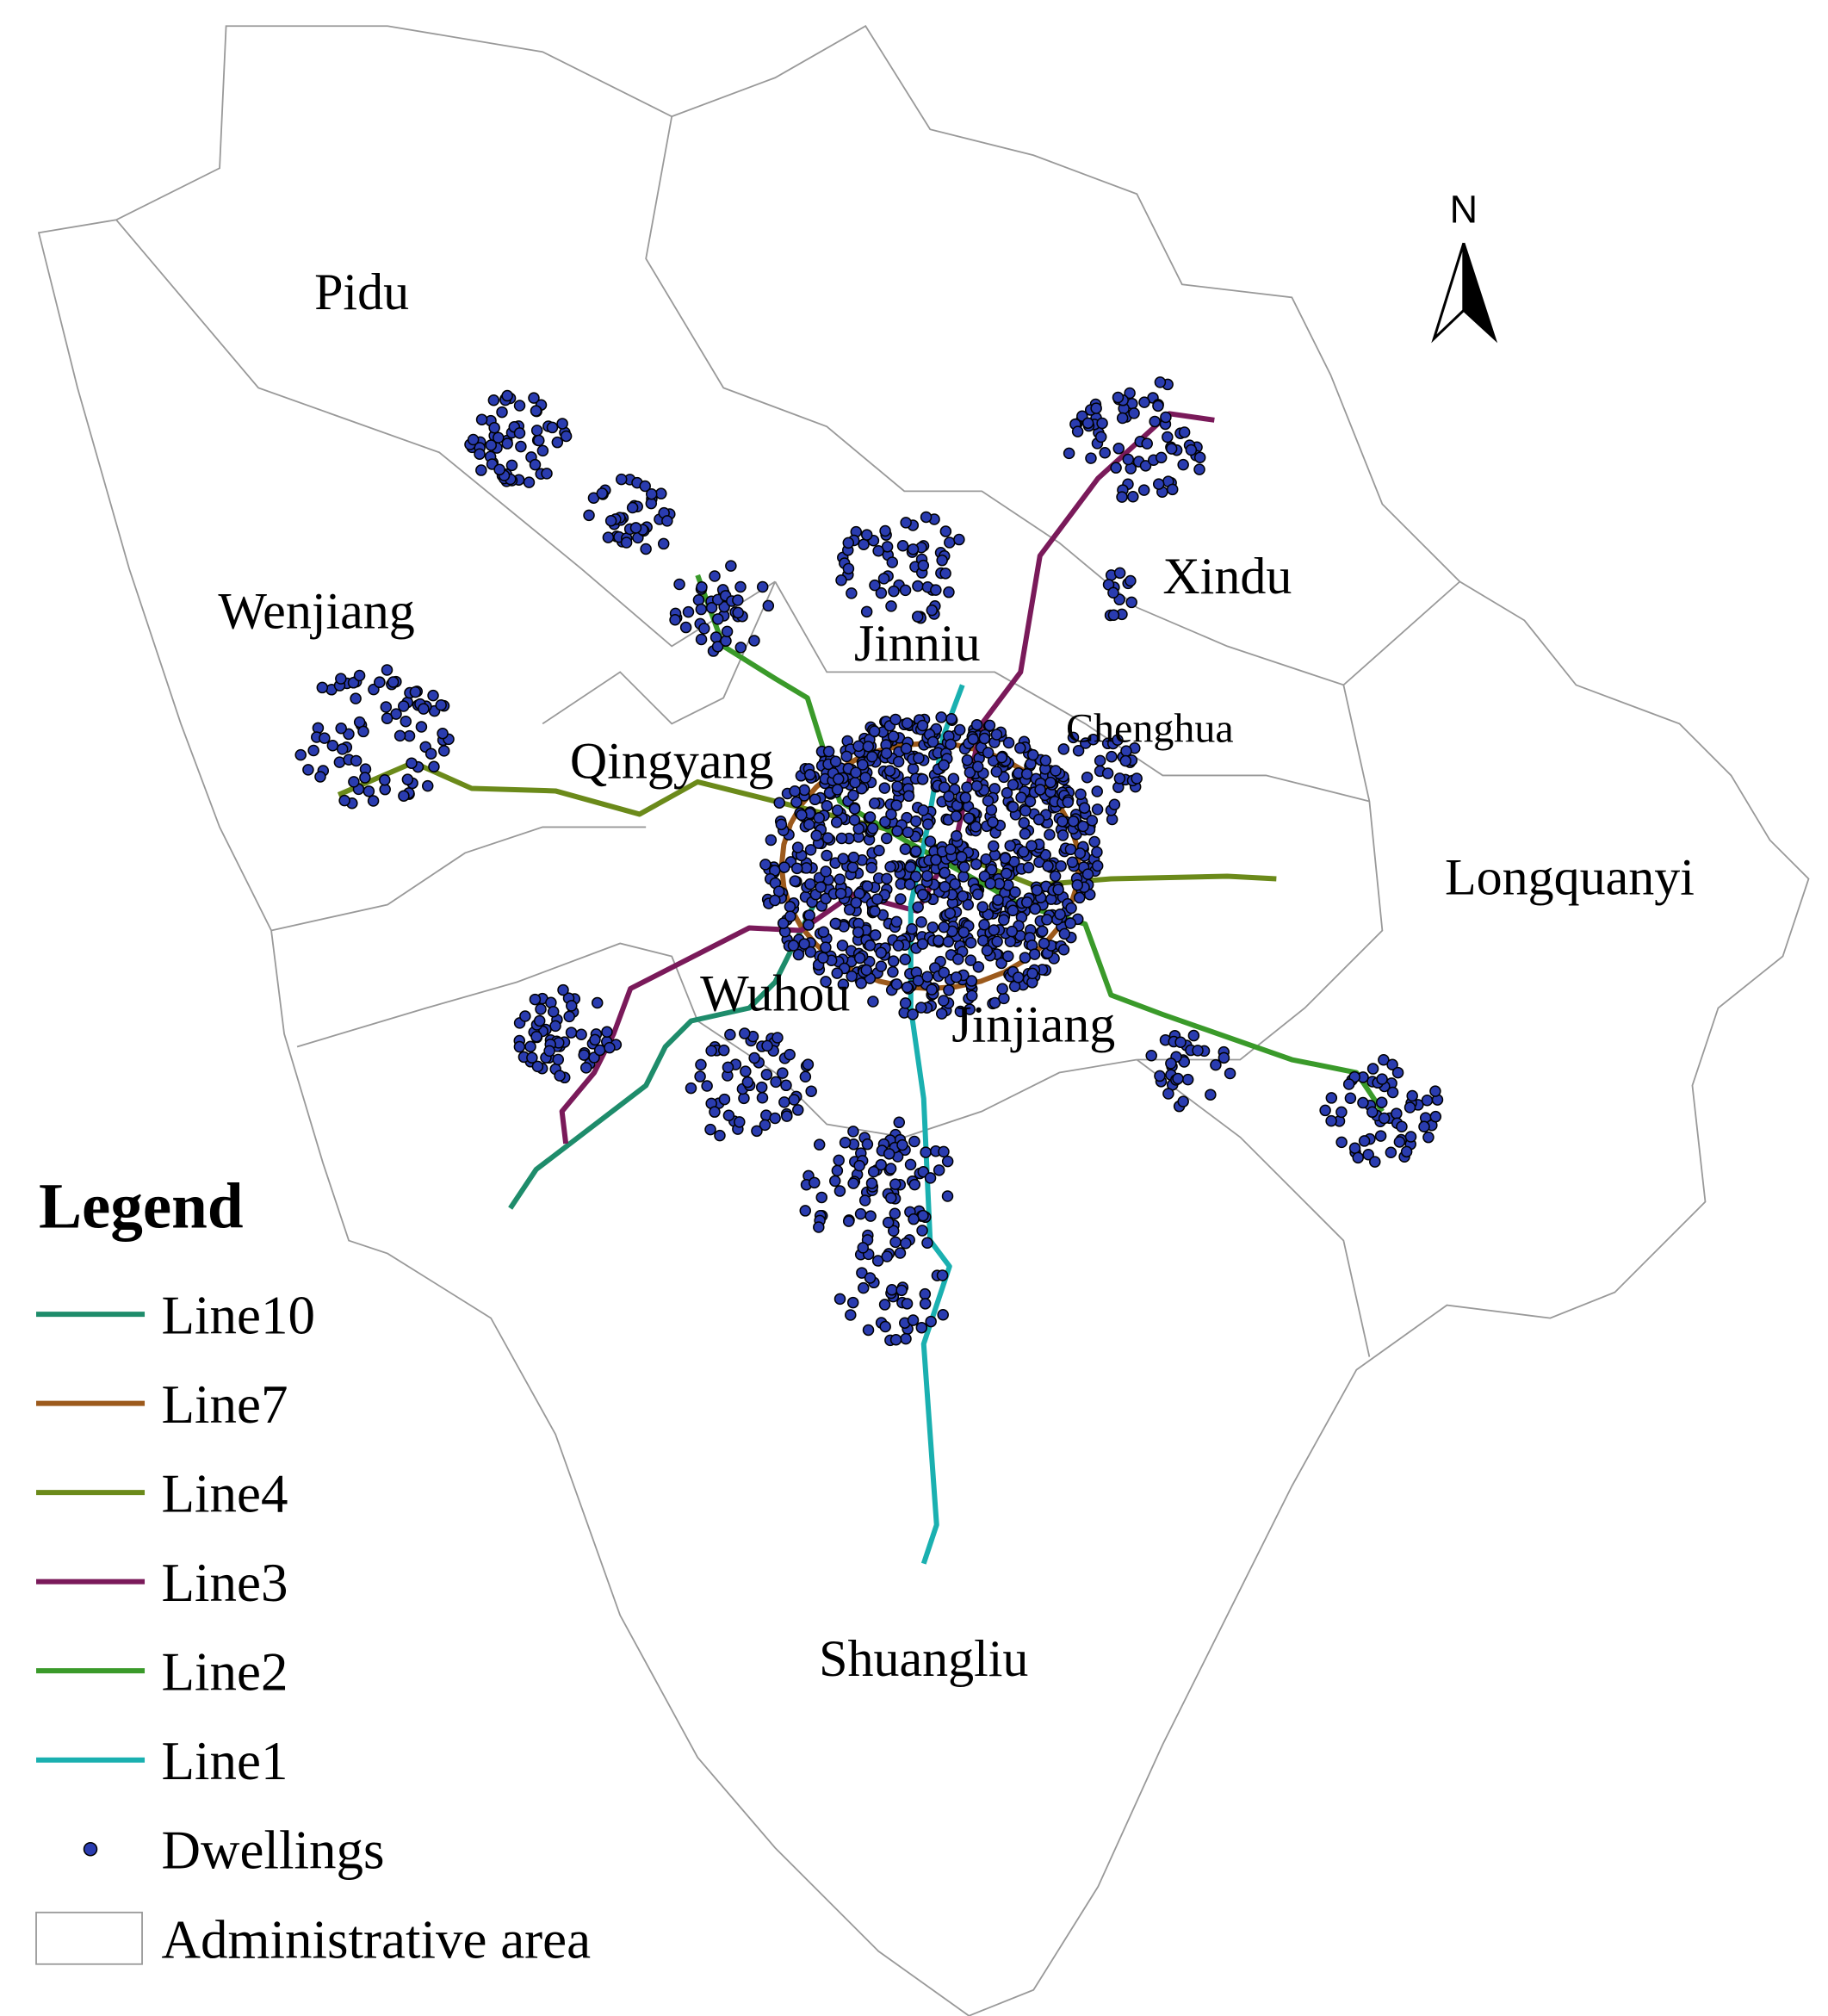 The width and height of the screenshot is (1828, 2016). Describe the element at coordinates (225, 1761) in the screenshot. I see `legend-label: Line1` at that location.